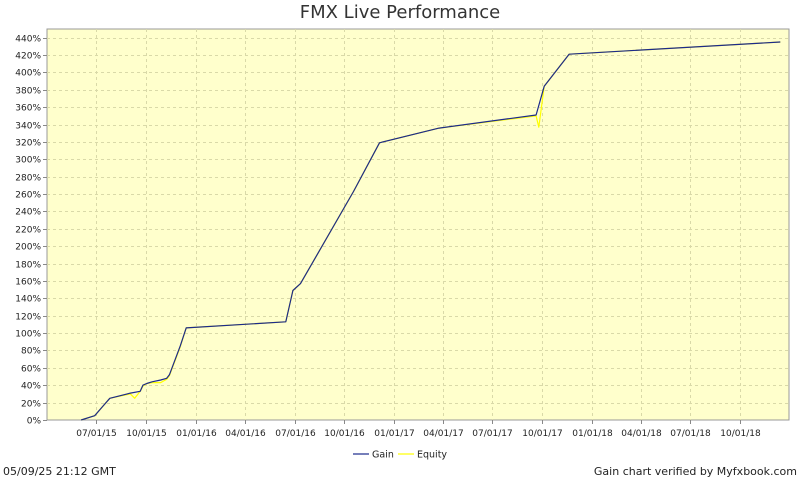 The width and height of the screenshot is (800, 480). I want to click on y-tick-label: 160%, so click(28, 283).